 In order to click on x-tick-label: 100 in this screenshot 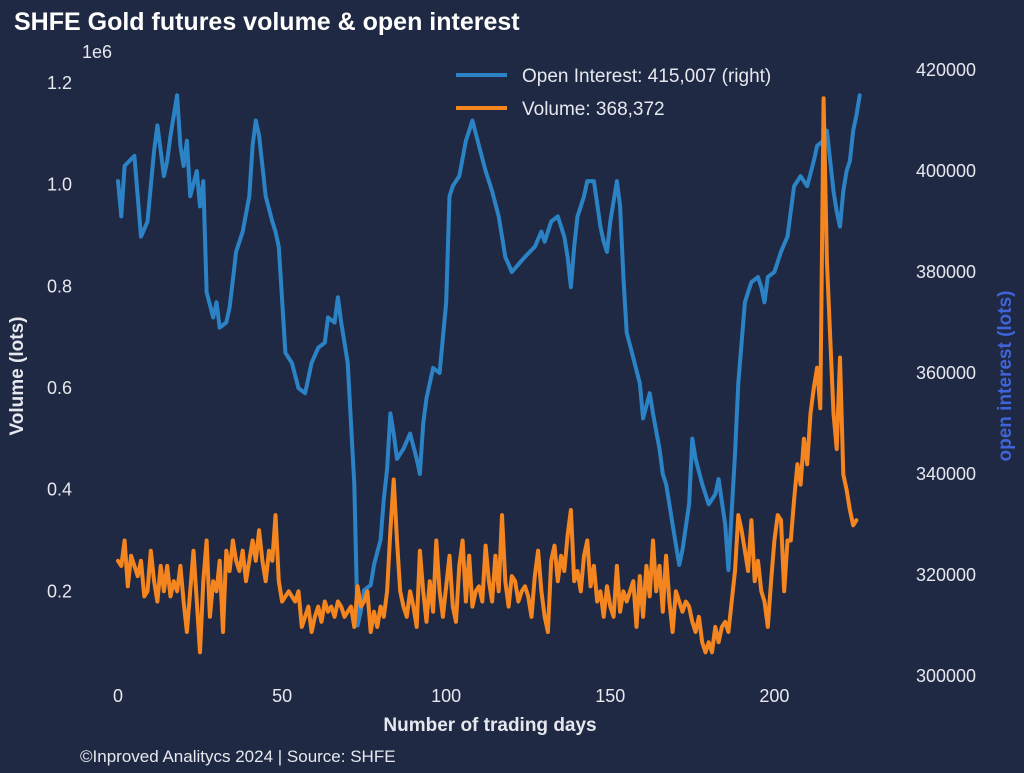, I will do `click(446, 696)`.